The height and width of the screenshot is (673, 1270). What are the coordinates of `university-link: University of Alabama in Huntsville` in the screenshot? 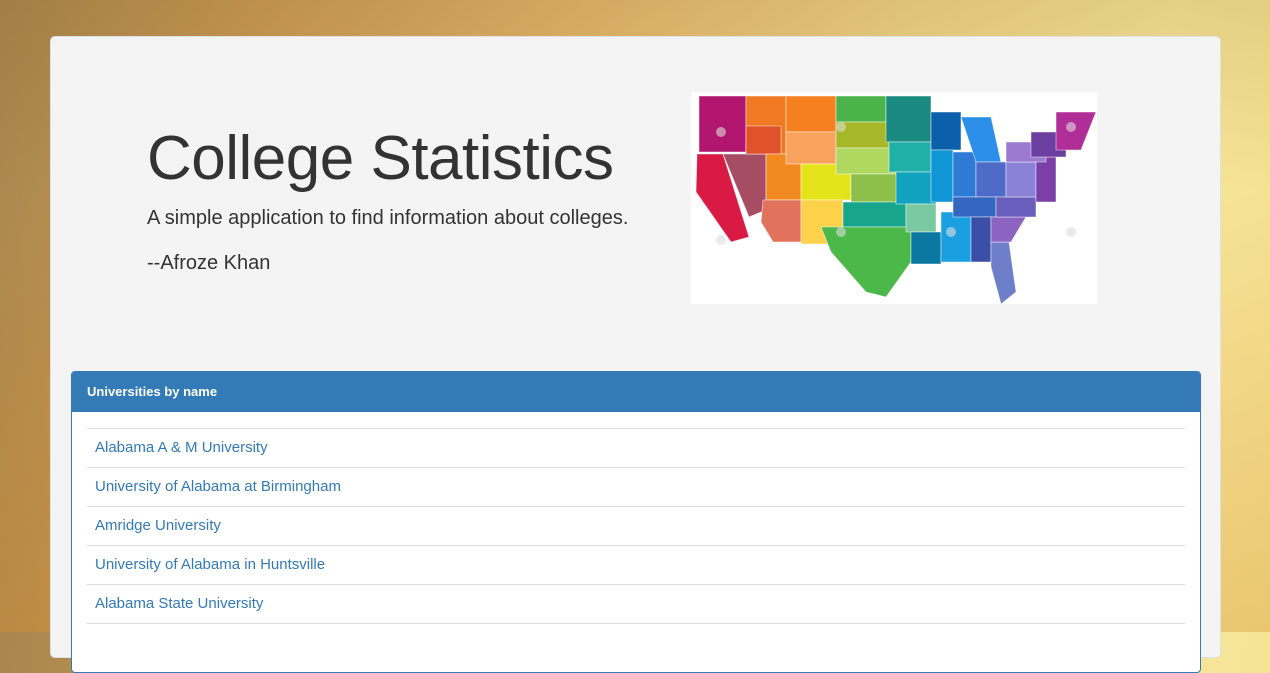 It's located at (210, 564).